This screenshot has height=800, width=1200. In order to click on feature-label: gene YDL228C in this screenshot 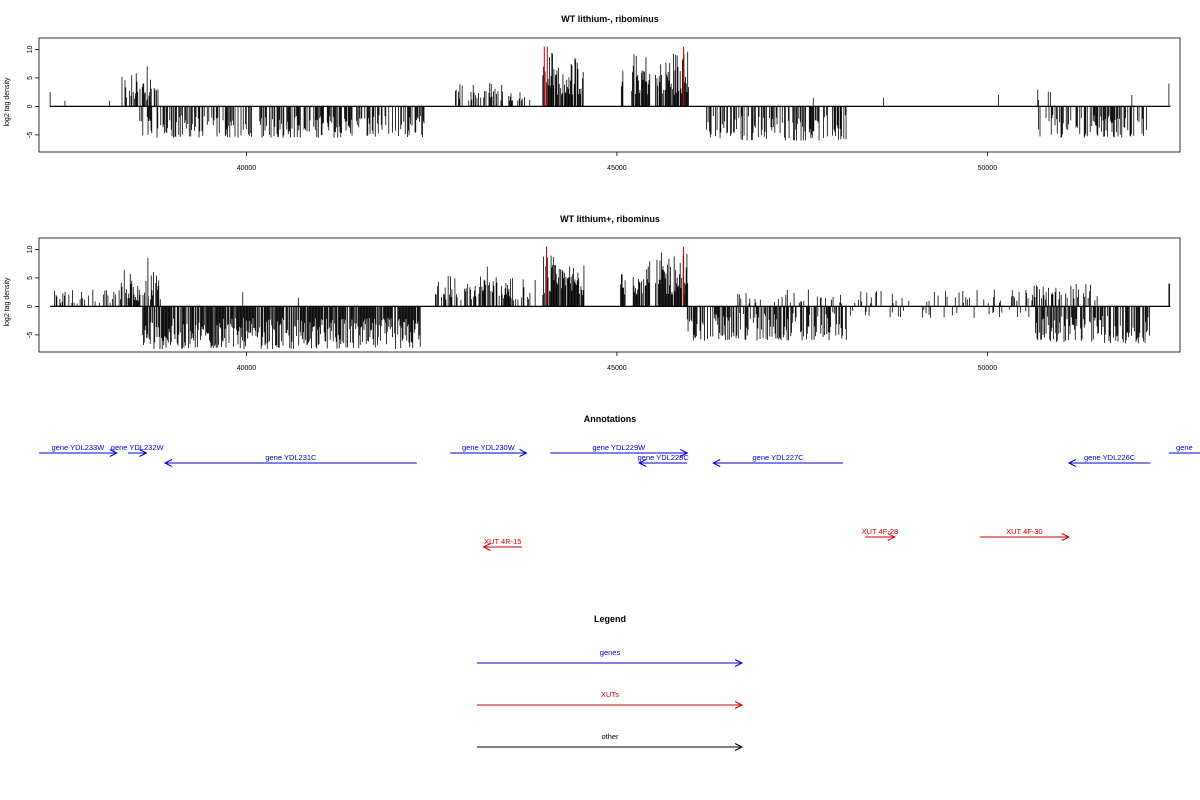, I will do `click(664, 457)`.